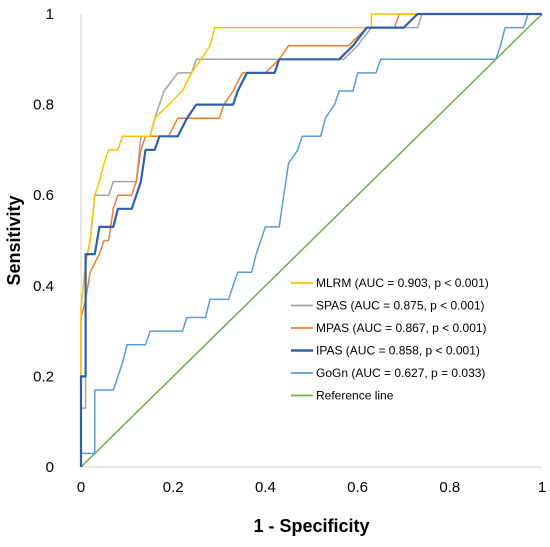 This screenshot has width=550, height=547. Describe the element at coordinates (401, 328) in the screenshot. I see `legend-label: MPAS (AUC = 0.867, p < 0.001)` at that location.